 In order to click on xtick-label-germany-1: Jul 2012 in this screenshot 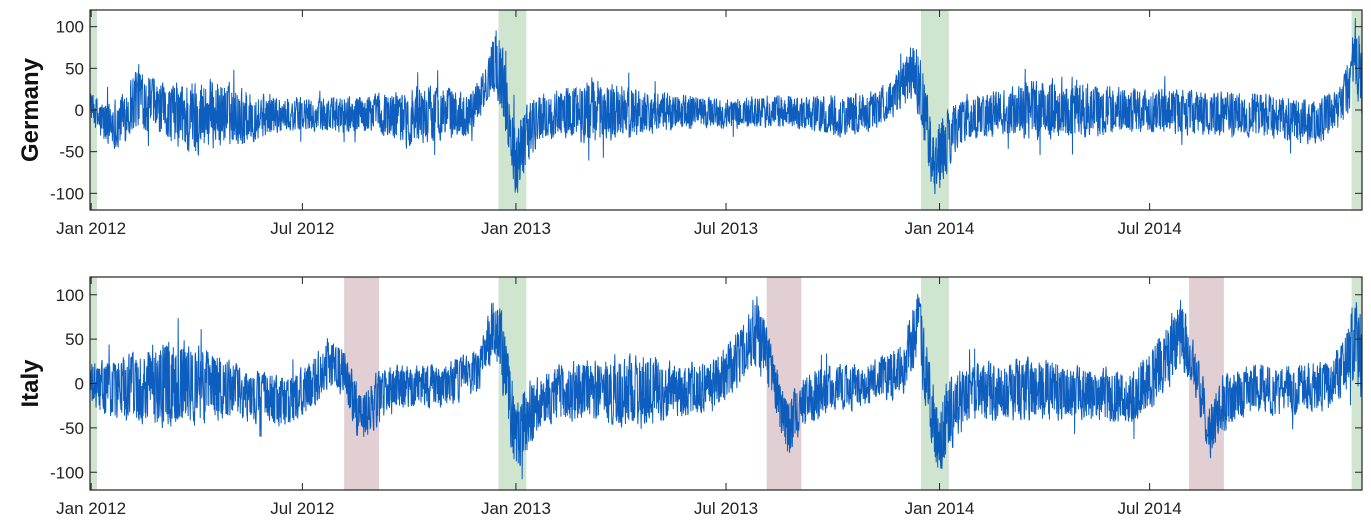, I will do `click(302, 228)`.